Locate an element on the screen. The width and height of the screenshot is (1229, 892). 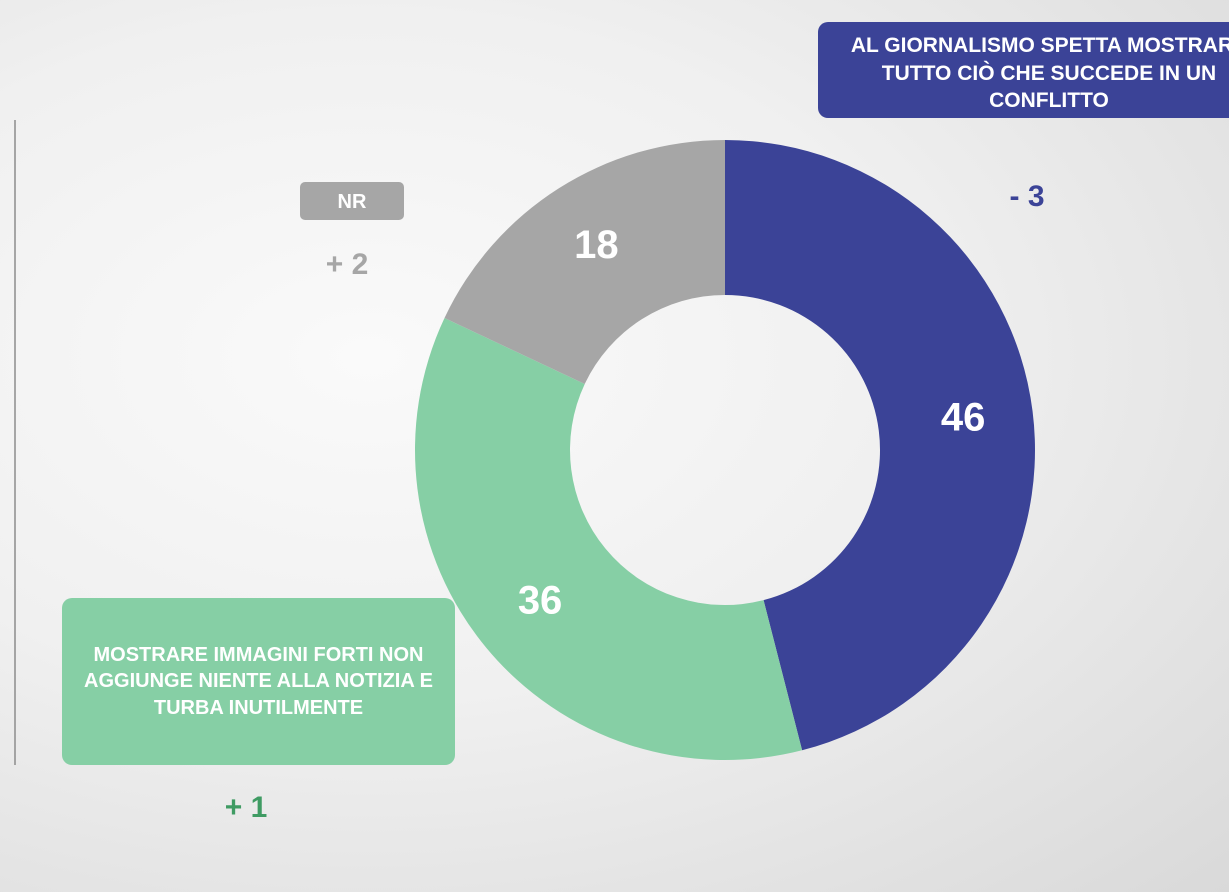
value-label: 36 is located at coordinates (540, 601).